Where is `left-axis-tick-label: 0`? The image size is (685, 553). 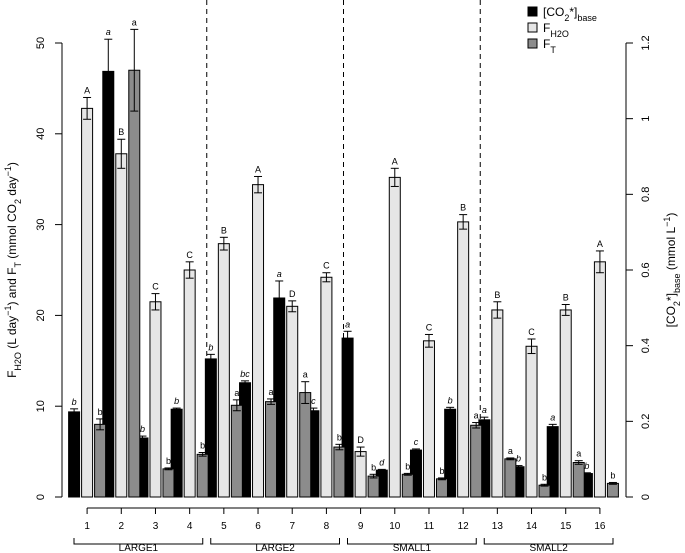 left-axis-tick-label: 0 is located at coordinates (41, 497).